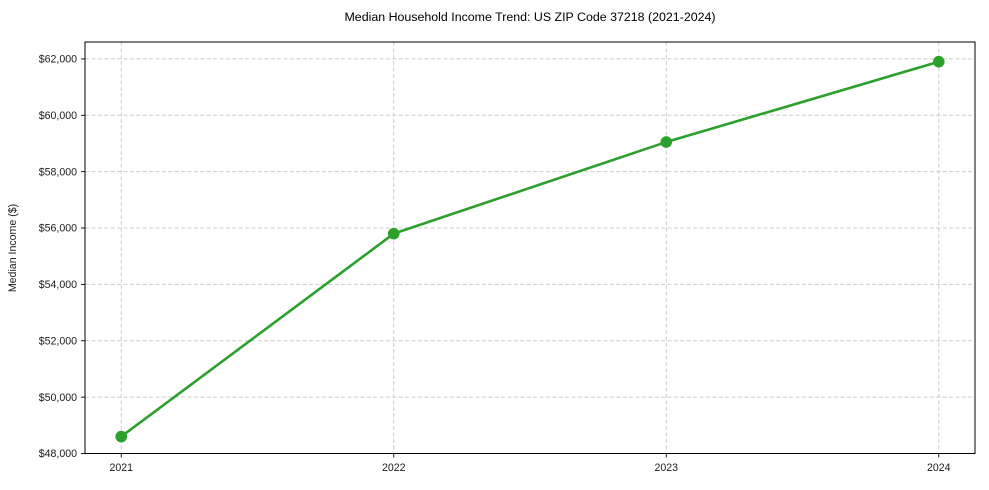  Describe the element at coordinates (666, 142) in the screenshot. I see `data-point-2023` at that location.